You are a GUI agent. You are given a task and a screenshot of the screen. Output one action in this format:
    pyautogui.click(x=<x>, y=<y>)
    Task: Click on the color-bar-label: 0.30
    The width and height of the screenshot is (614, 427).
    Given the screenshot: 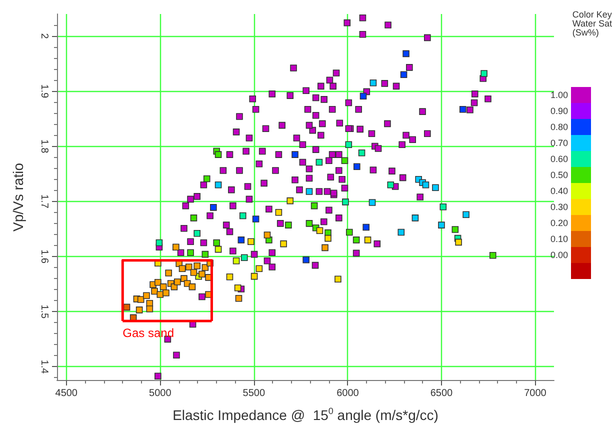 What is the action you would take?
    pyautogui.click(x=559, y=207)
    